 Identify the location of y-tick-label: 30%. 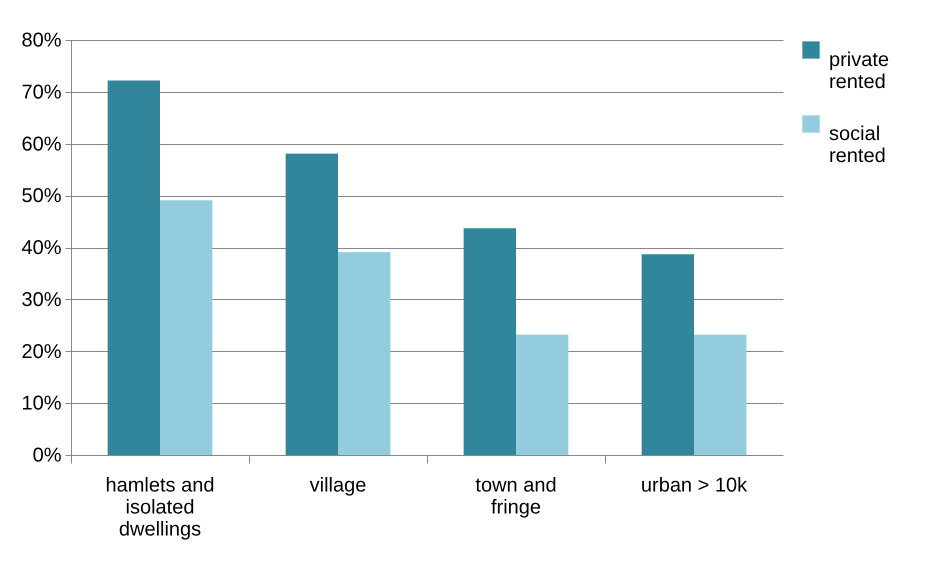
(41, 299).